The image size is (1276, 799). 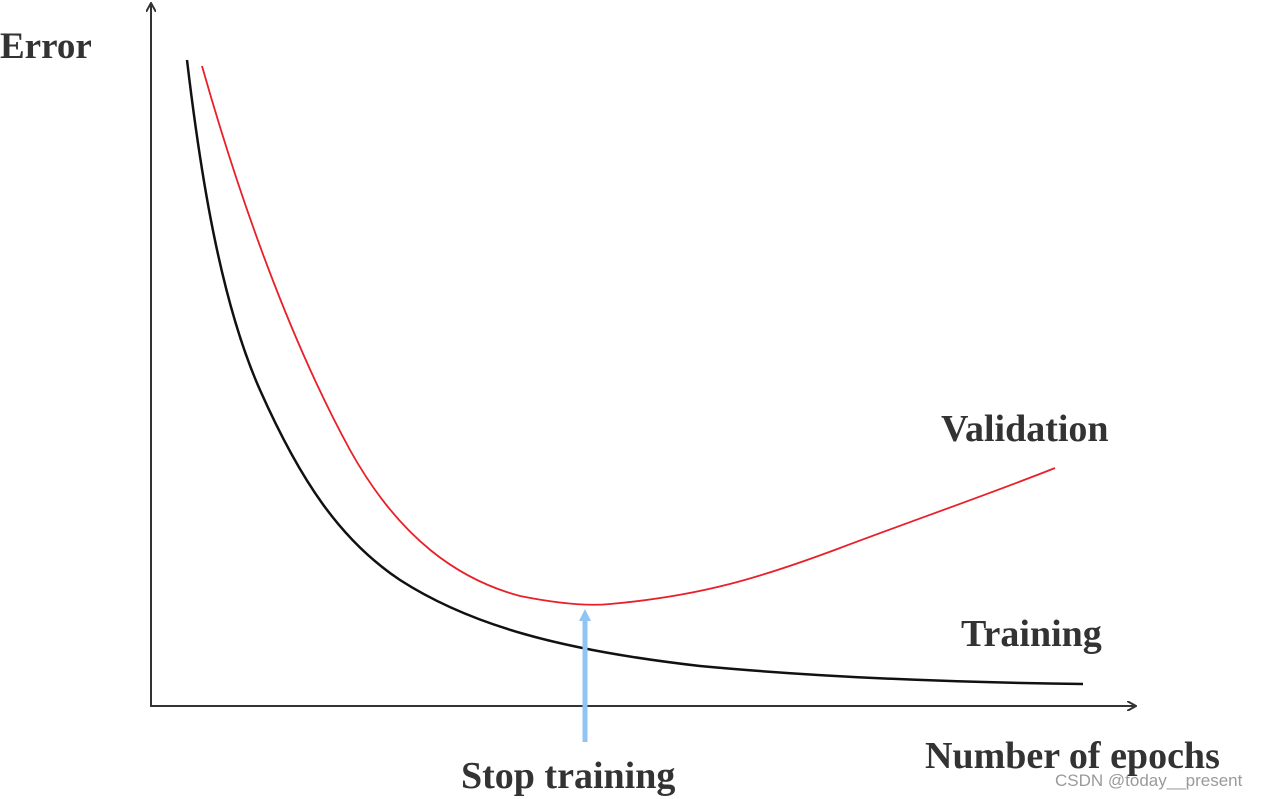 I want to click on watermark: CSDN @today__present, so click(x=1149, y=780).